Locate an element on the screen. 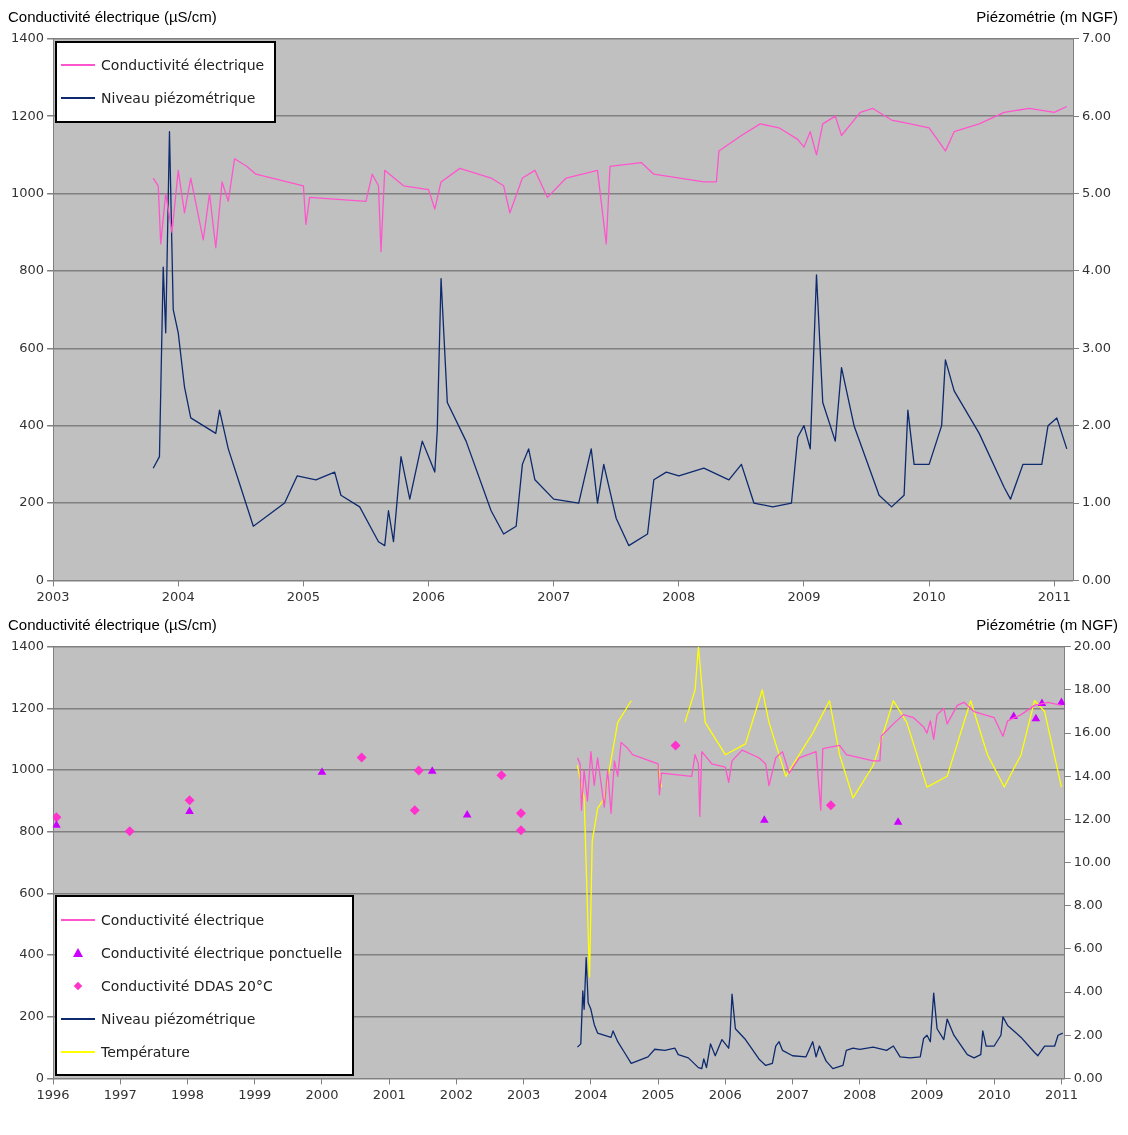 This screenshot has width=1128, height=1135. y2-tick-label: 7.00 is located at coordinates (1097, 38).